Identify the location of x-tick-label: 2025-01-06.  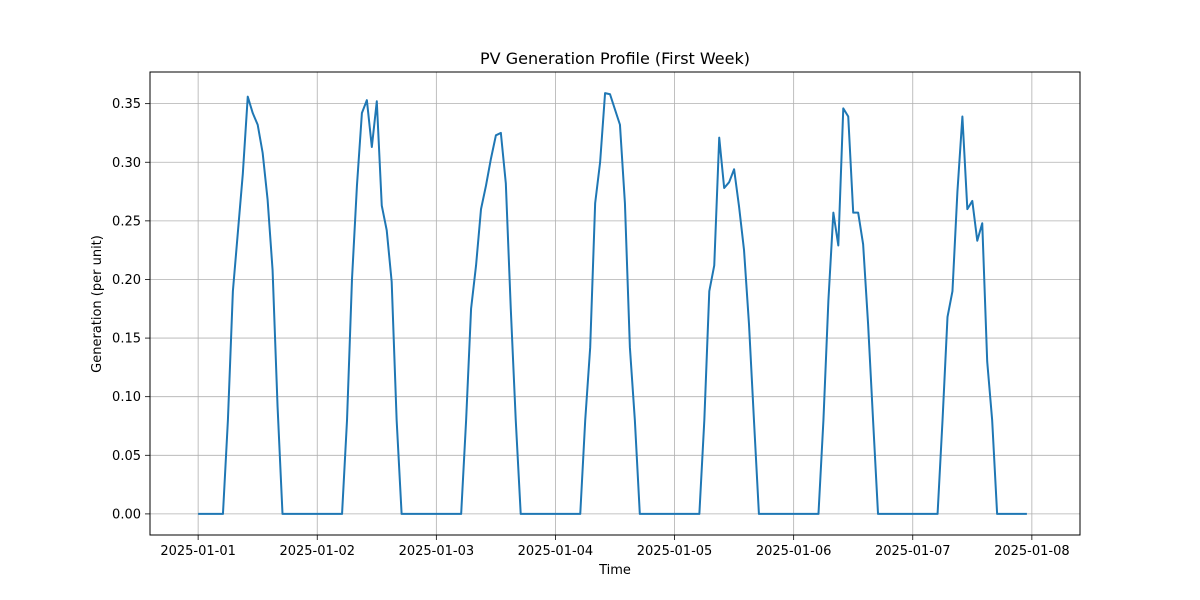
(794, 551).